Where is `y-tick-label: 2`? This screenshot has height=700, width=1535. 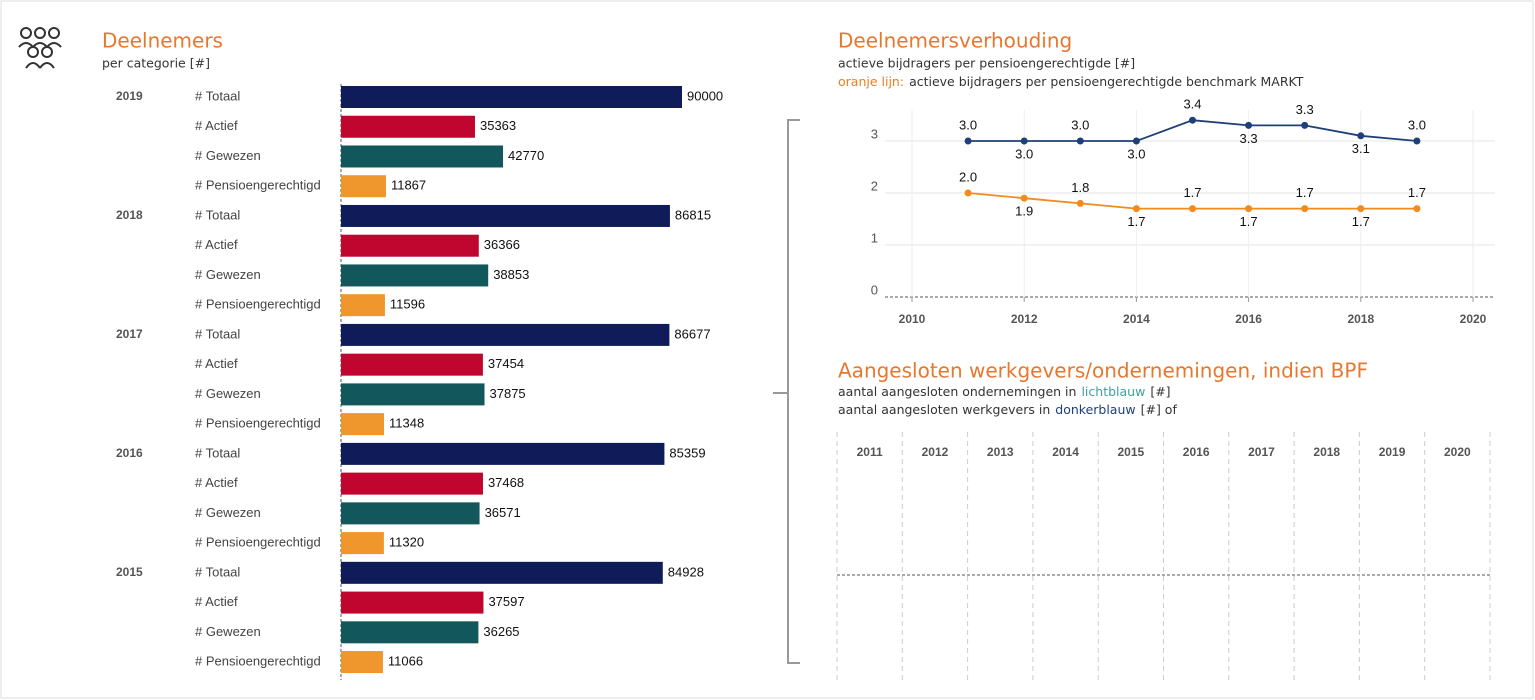
y-tick-label: 2 is located at coordinates (874, 185).